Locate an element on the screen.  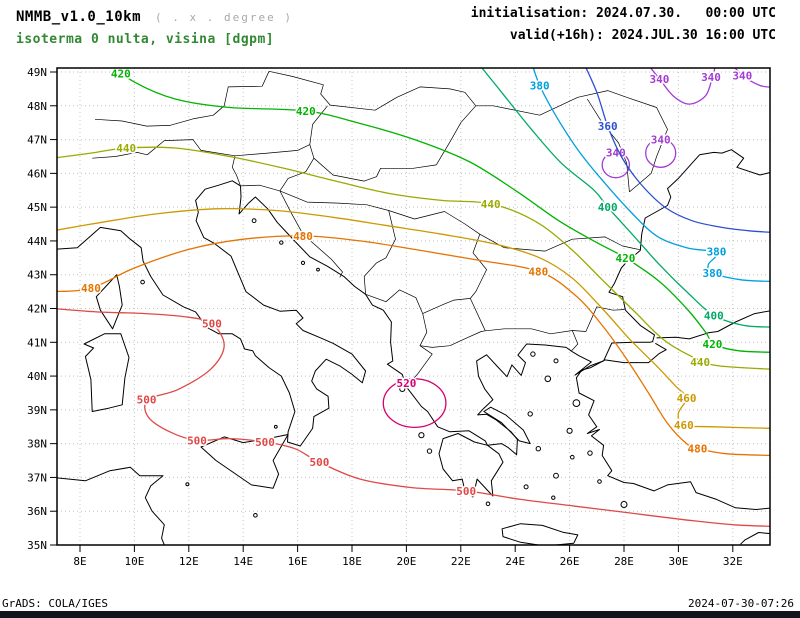
contour-label-520: 520 is located at coordinates (406, 383).